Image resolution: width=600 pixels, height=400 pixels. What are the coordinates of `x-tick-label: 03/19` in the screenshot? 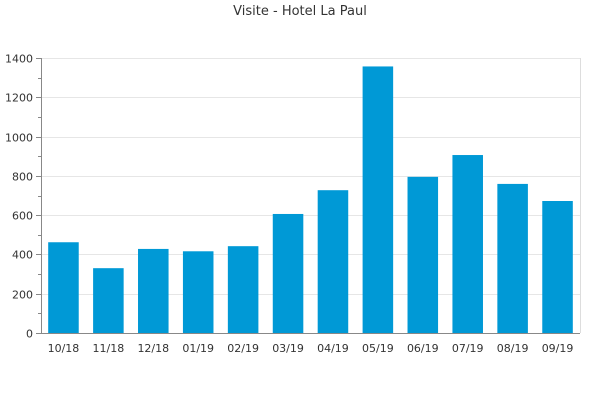 It's located at (288, 348).